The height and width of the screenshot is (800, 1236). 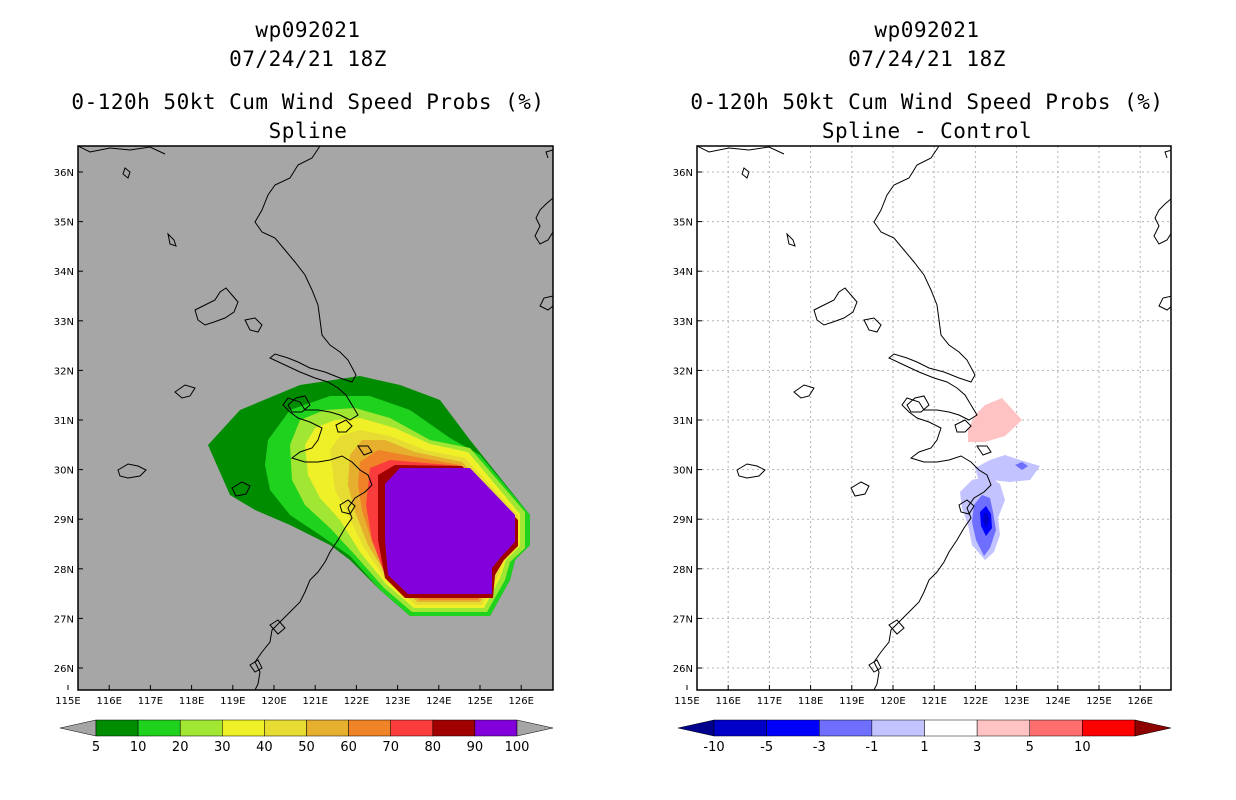 I want to click on left-lat-label: 27N, so click(x=64, y=619).